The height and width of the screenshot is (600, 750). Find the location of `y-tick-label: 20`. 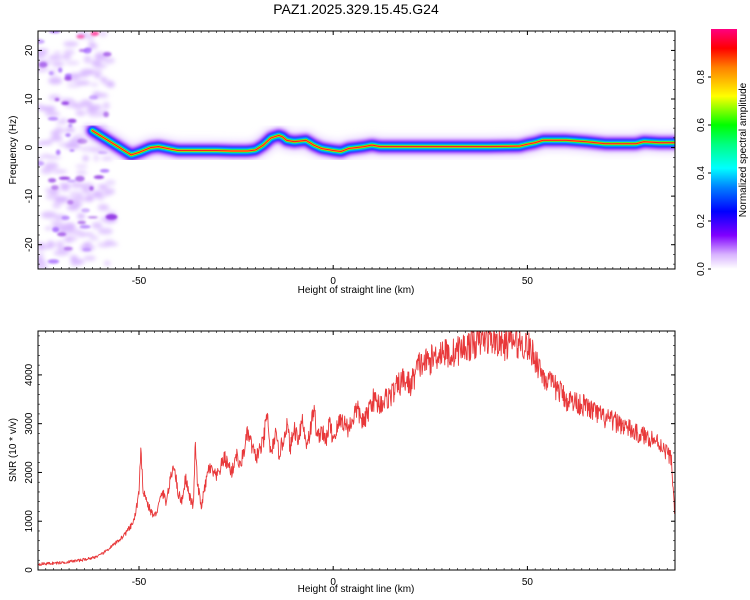

y-tick-label: 20 is located at coordinates (29, 50).